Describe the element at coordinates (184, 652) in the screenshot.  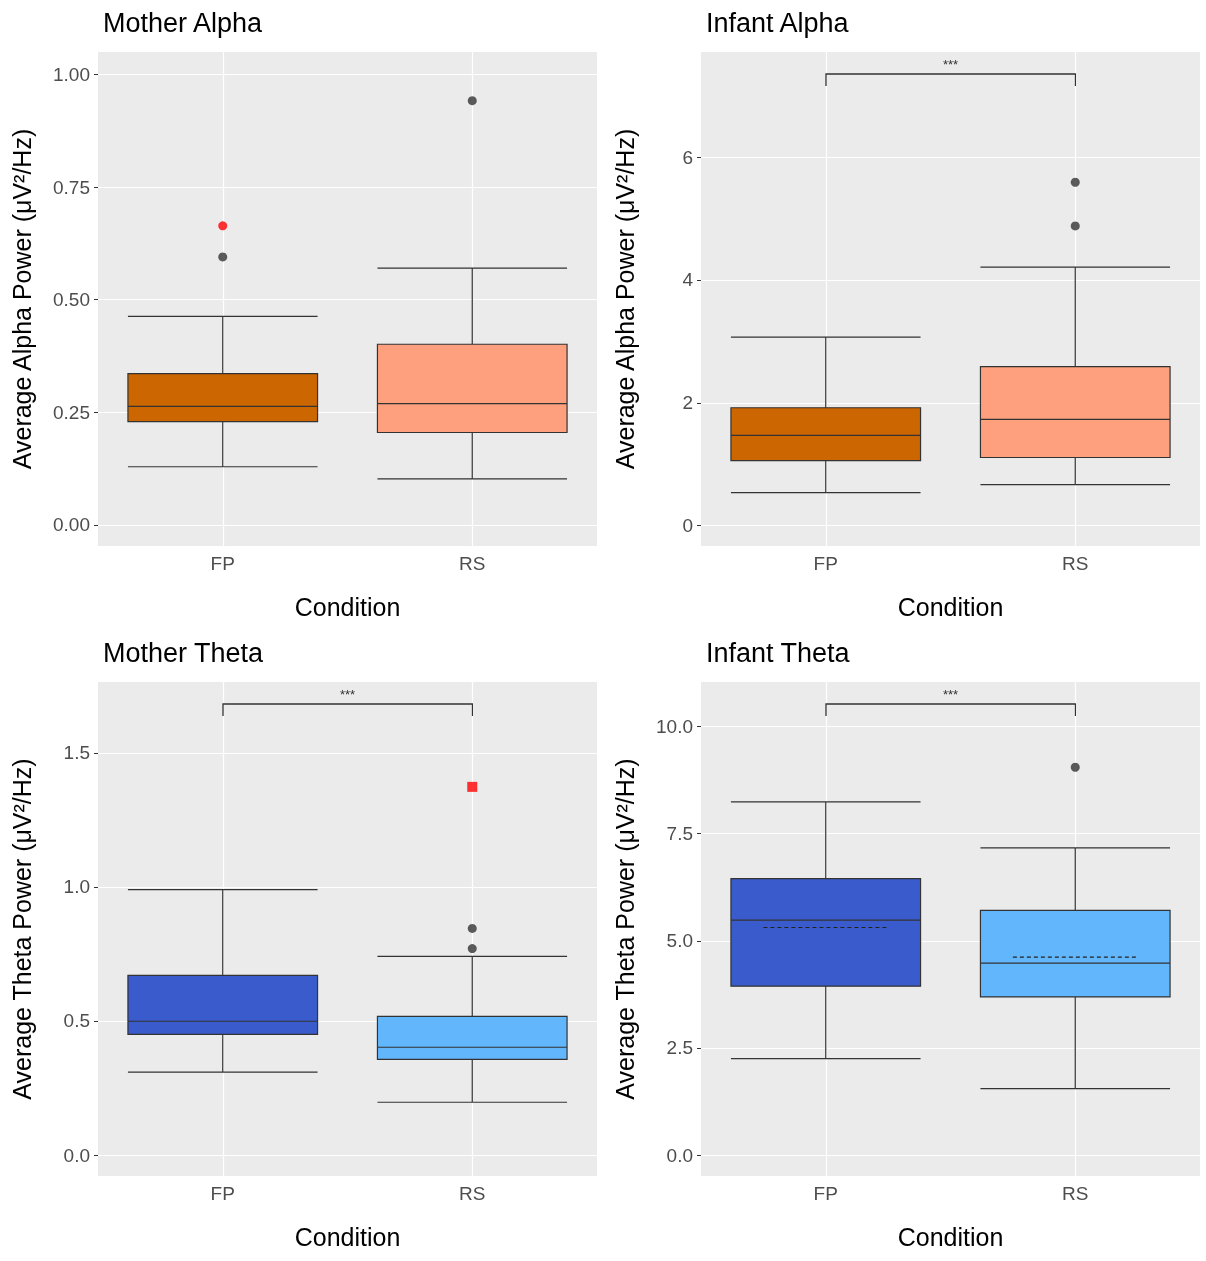
I see `chart-title: Mother Theta` at that location.